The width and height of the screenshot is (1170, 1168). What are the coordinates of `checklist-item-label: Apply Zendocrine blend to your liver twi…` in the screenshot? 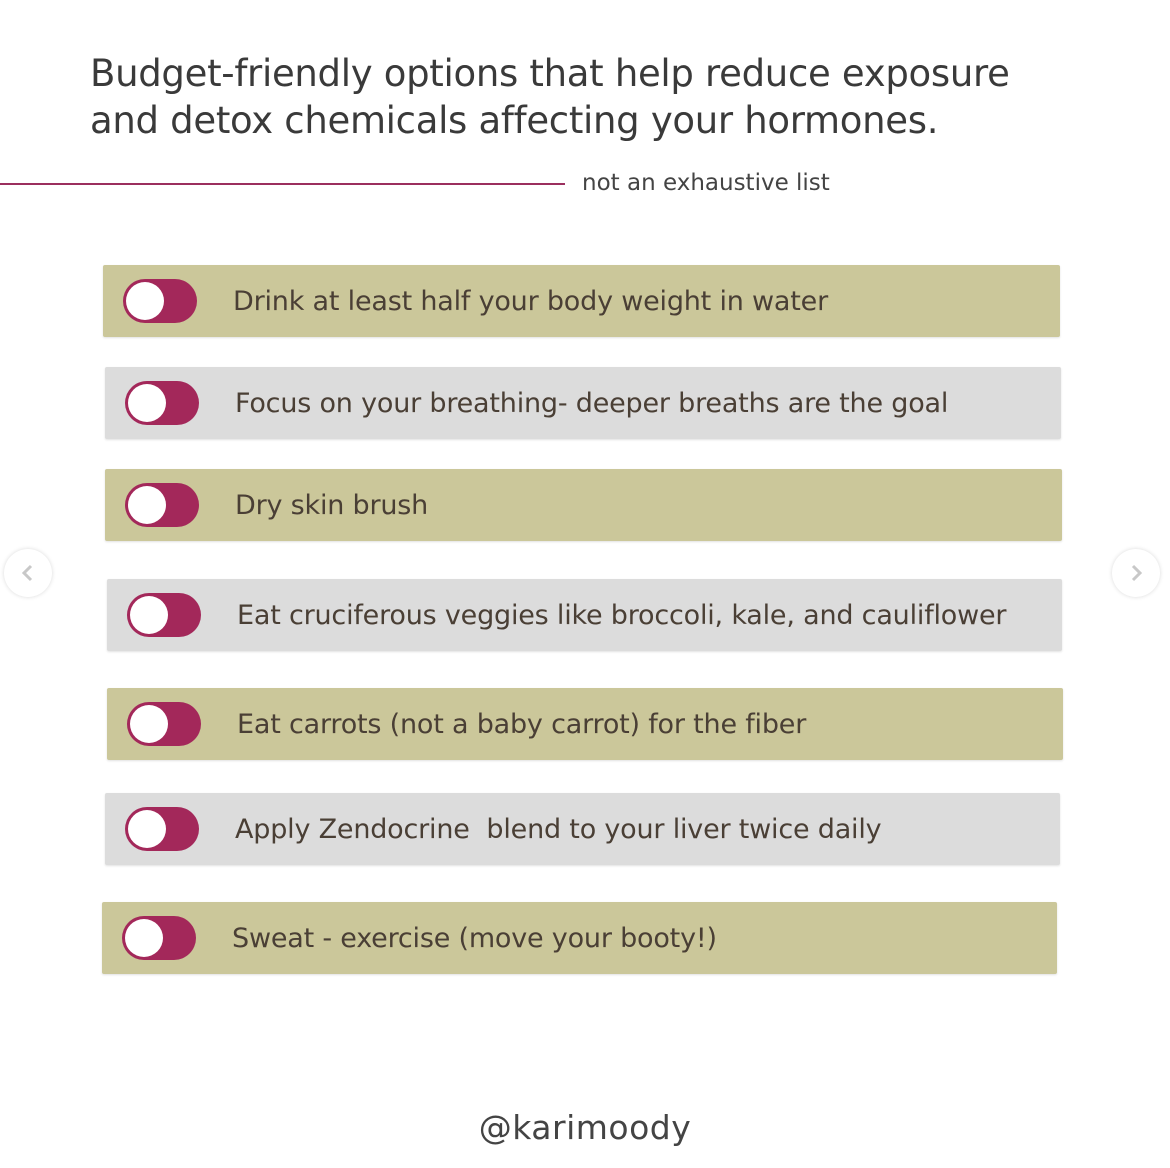 It's located at (558, 829).